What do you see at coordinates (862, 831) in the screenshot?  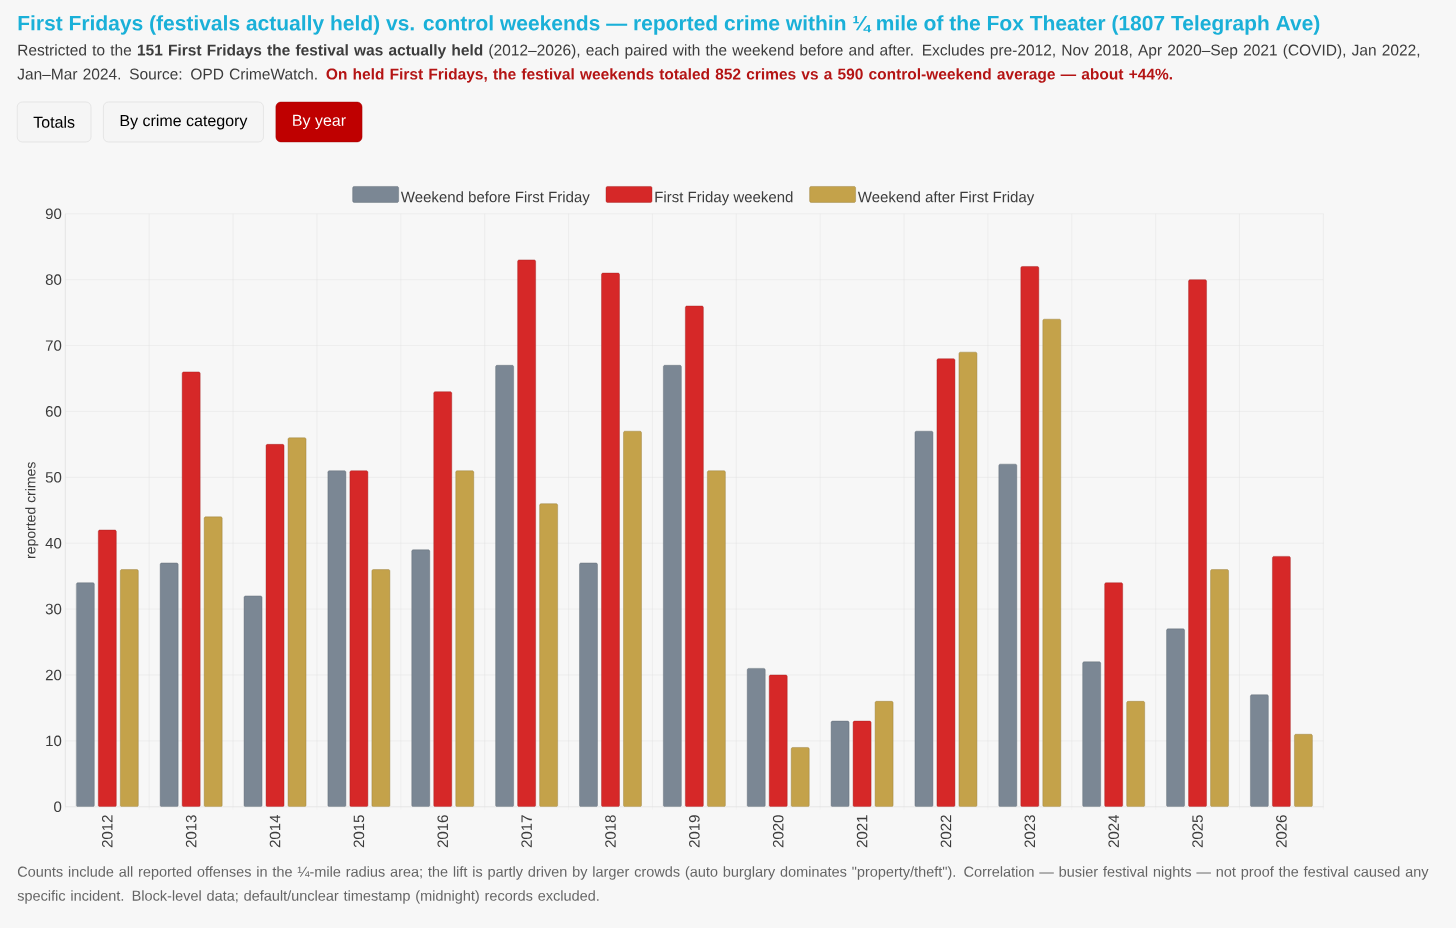 I see `x-tick-label: 2021` at bounding box center [862, 831].